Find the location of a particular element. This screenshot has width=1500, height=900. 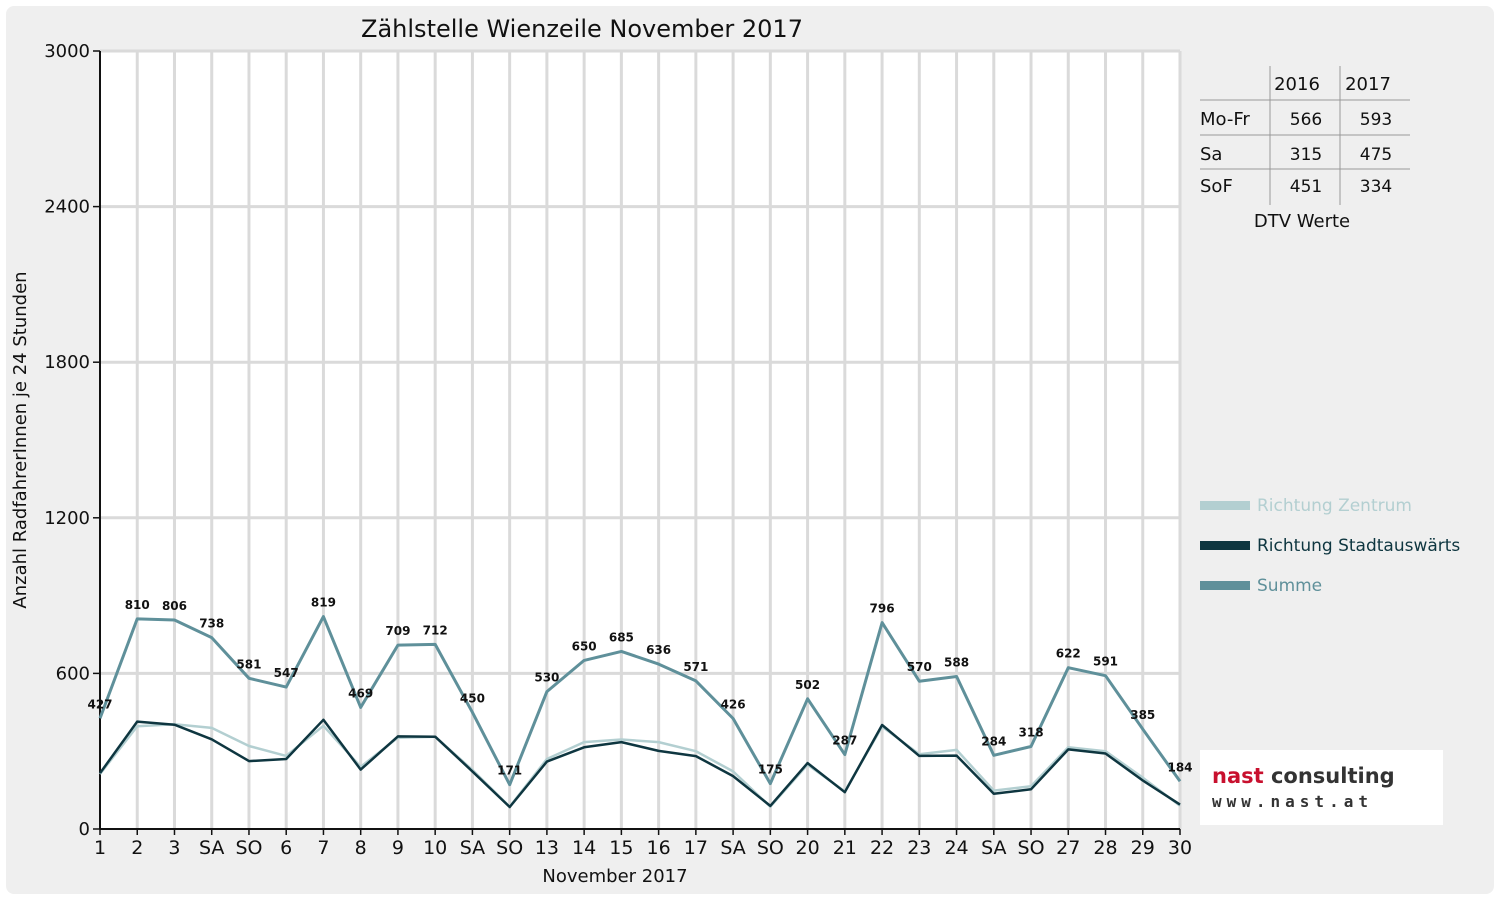

data-label: 530 is located at coordinates (546, 678).